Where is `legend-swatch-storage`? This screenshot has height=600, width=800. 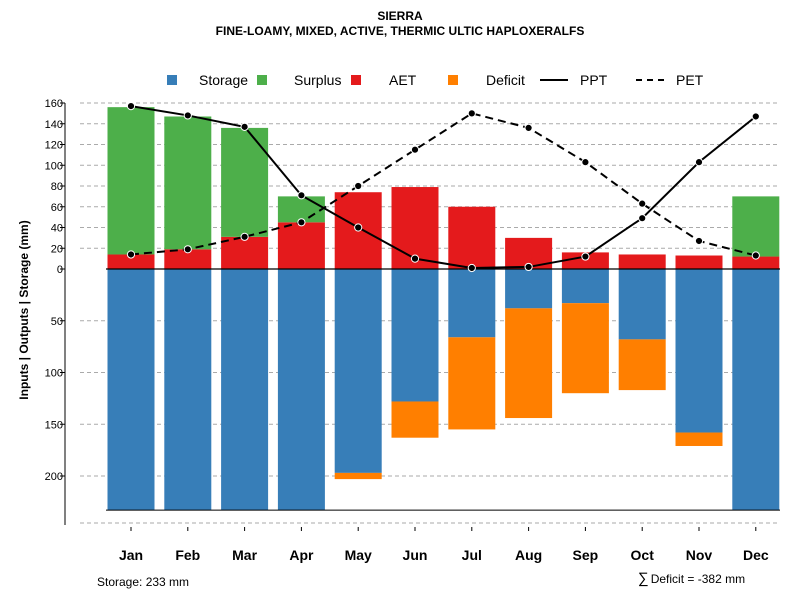 legend-swatch-storage is located at coordinates (172, 80).